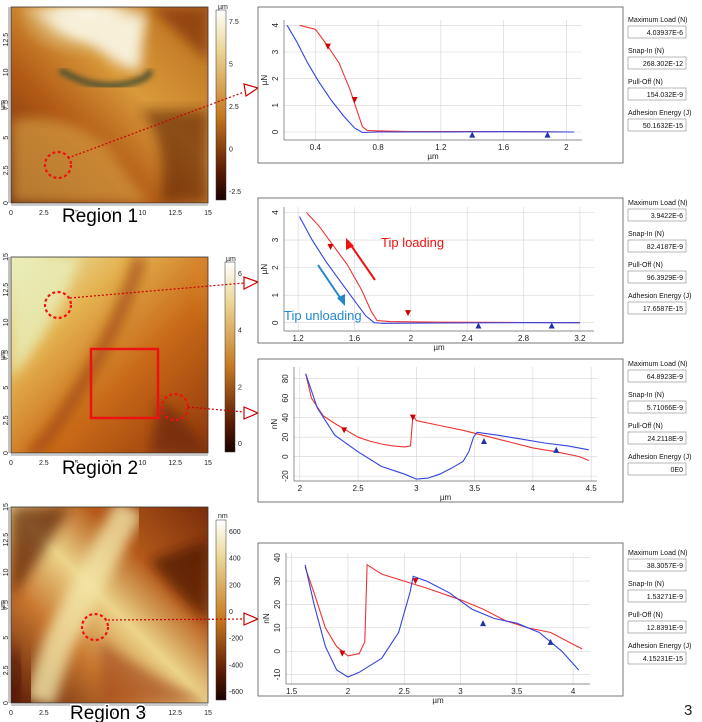 The width and height of the screenshot is (702, 722). Describe the element at coordinates (275, 78) in the screenshot. I see `y-tick-label: 2` at that location.